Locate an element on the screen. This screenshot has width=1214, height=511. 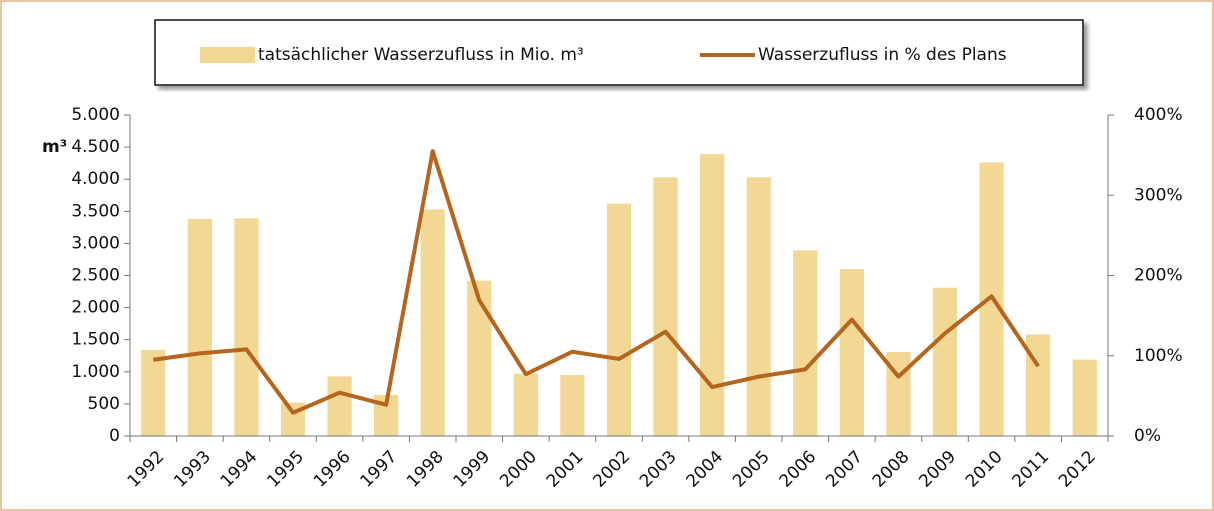
y-tick-label: 3.000 is located at coordinates (95, 243).